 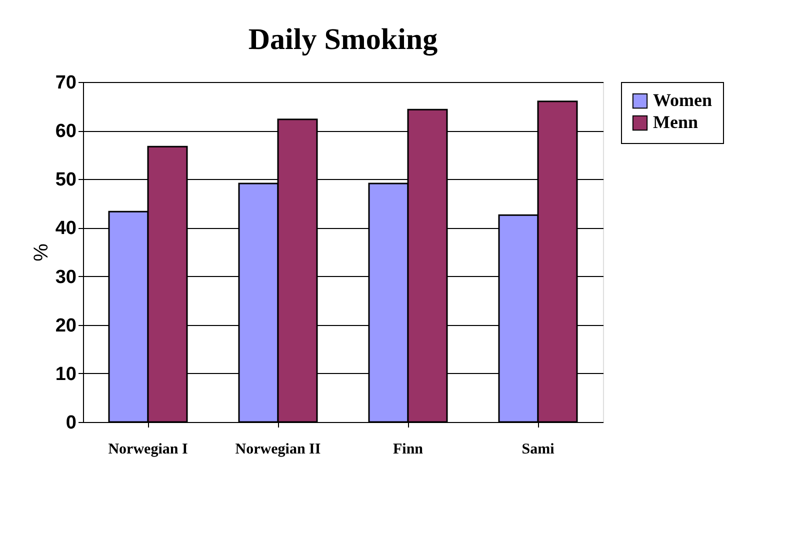 I want to click on y-tick-label: 30, so click(x=65, y=277).